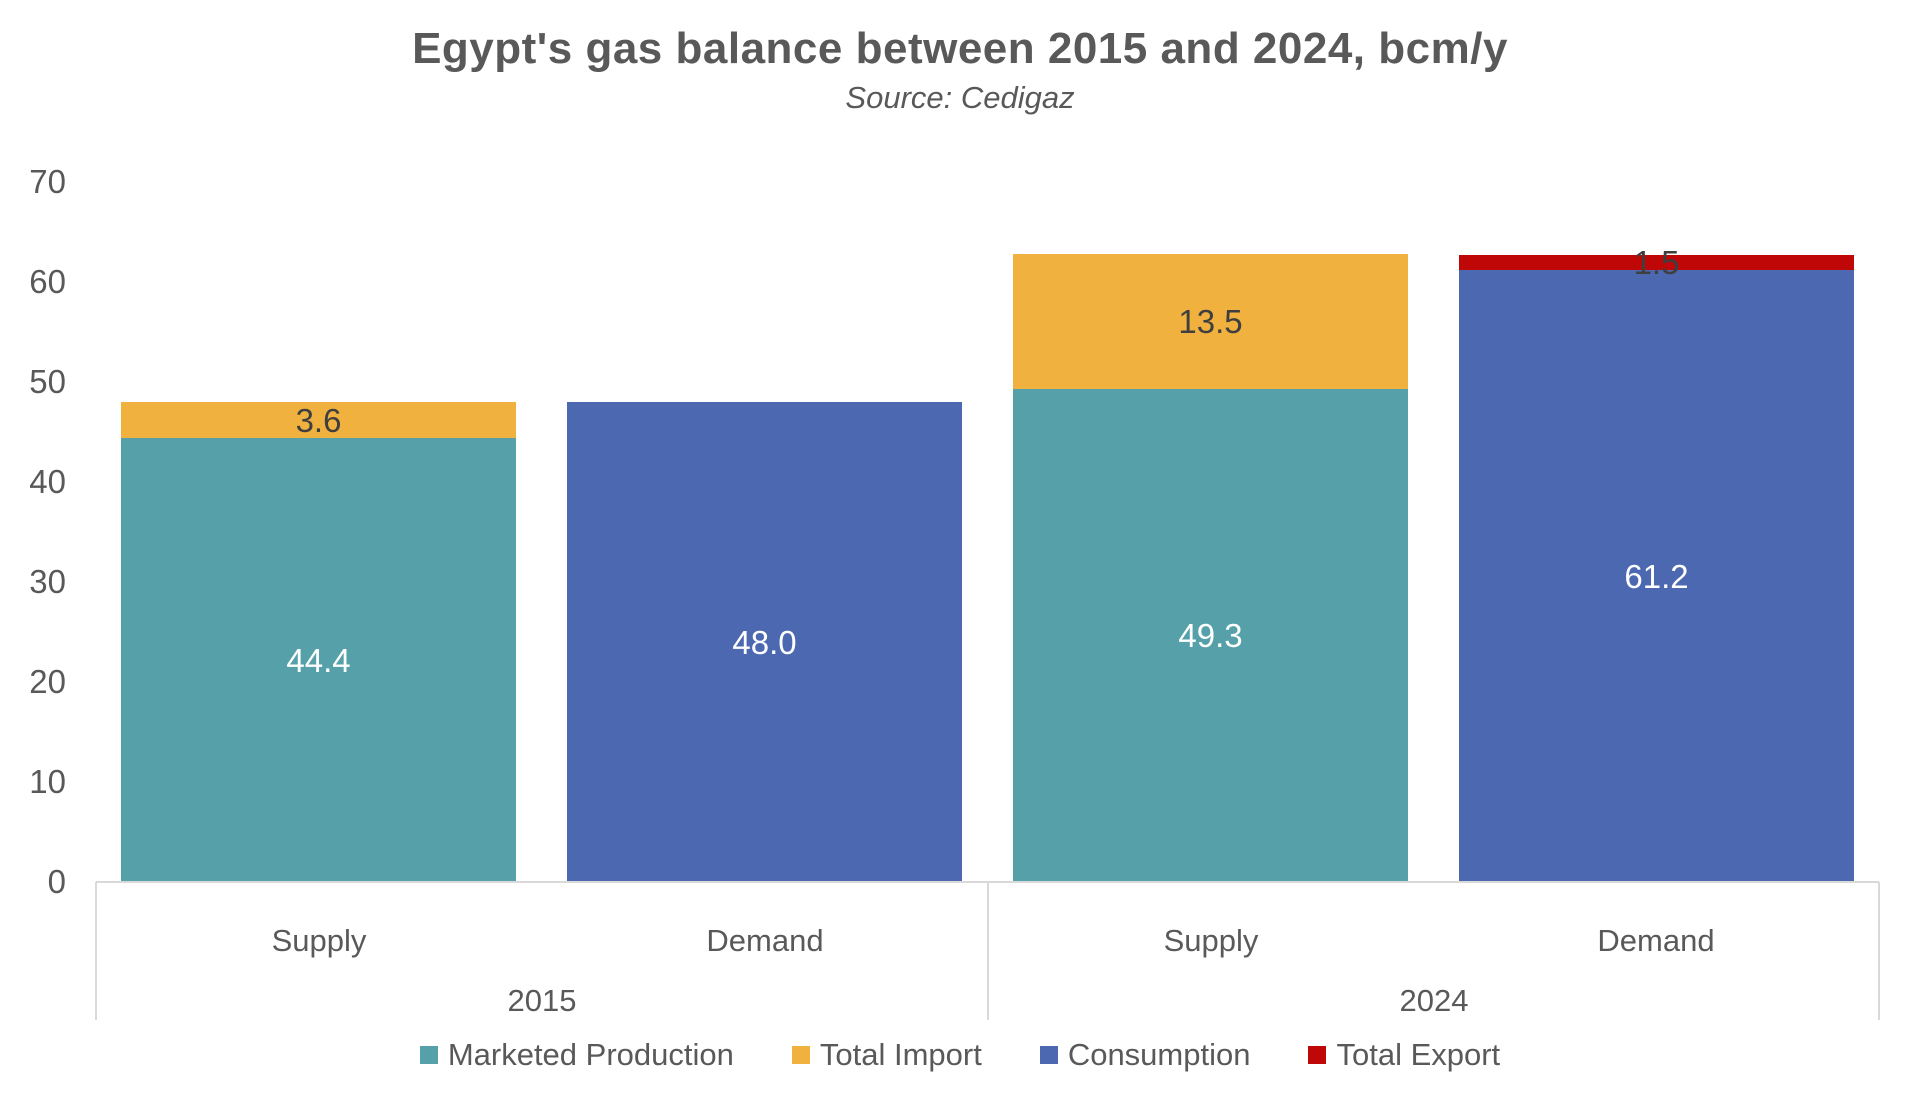 The image size is (1920, 1120). Describe the element at coordinates (590, 1054) in the screenshot. I see `legend-label: Marketed Production` at that location.